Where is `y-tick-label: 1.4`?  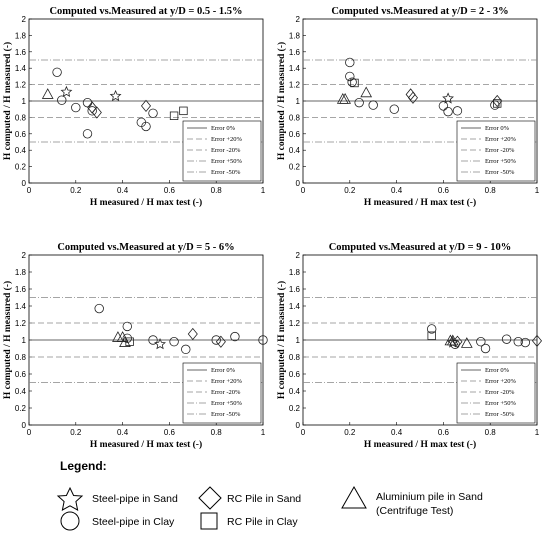
y-tick-label: 1.4 is located at coordinates (295, 68).